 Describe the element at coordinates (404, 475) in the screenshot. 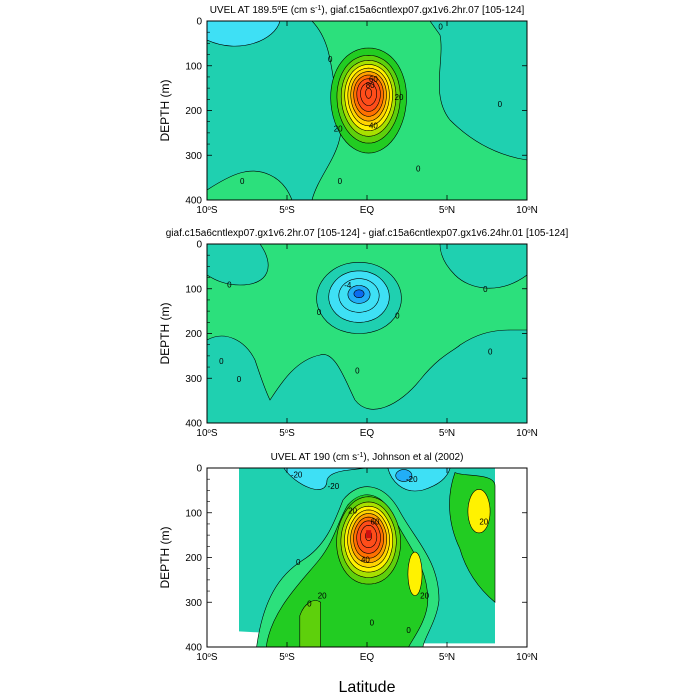

I see `negative-core` at that location.